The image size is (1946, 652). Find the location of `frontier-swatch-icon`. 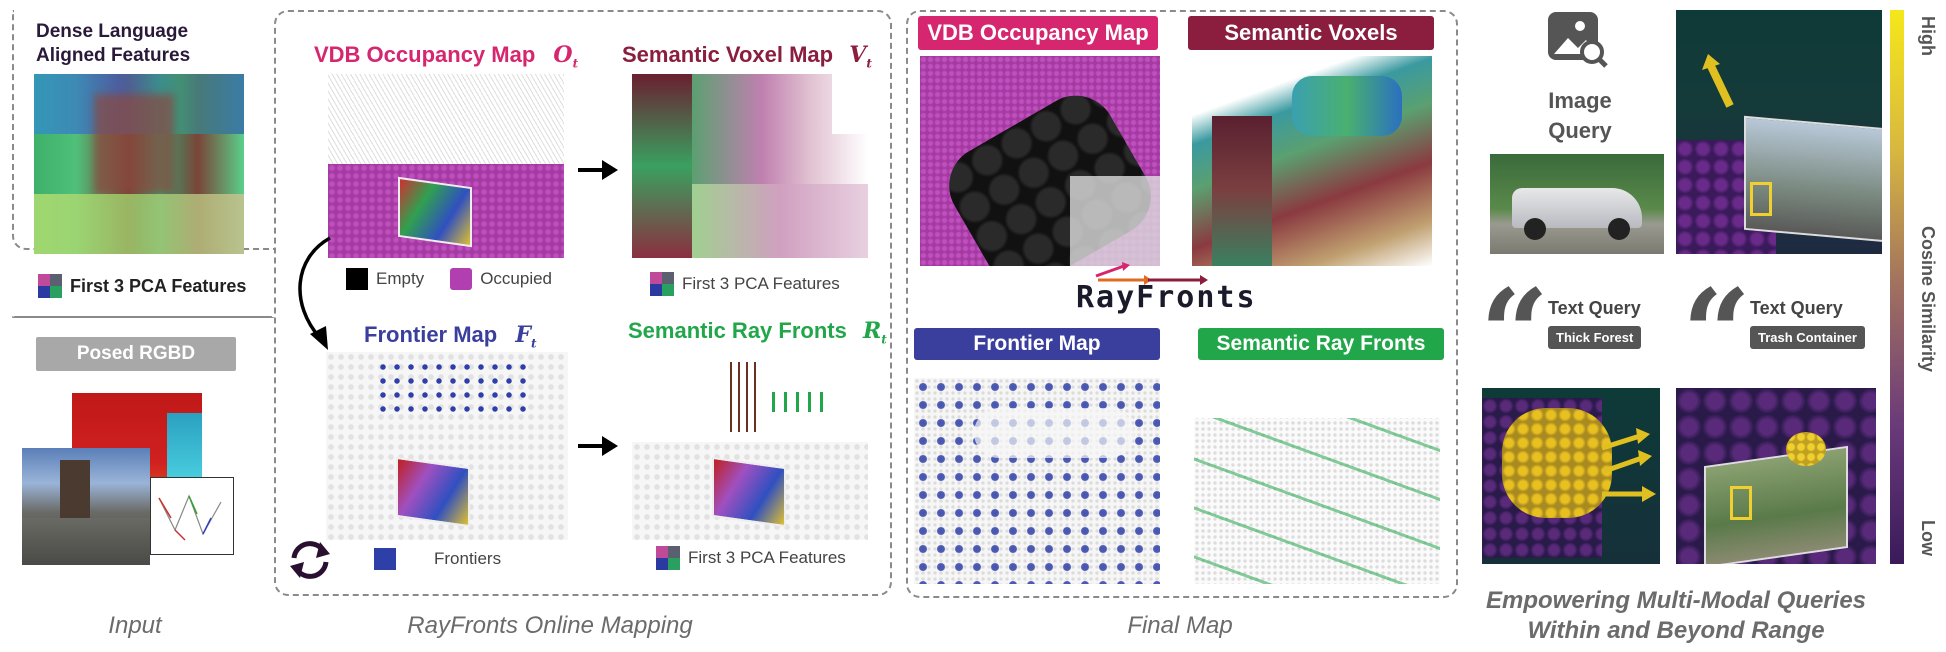

frontier-swatch-icon is located at coordinates (385, 559).